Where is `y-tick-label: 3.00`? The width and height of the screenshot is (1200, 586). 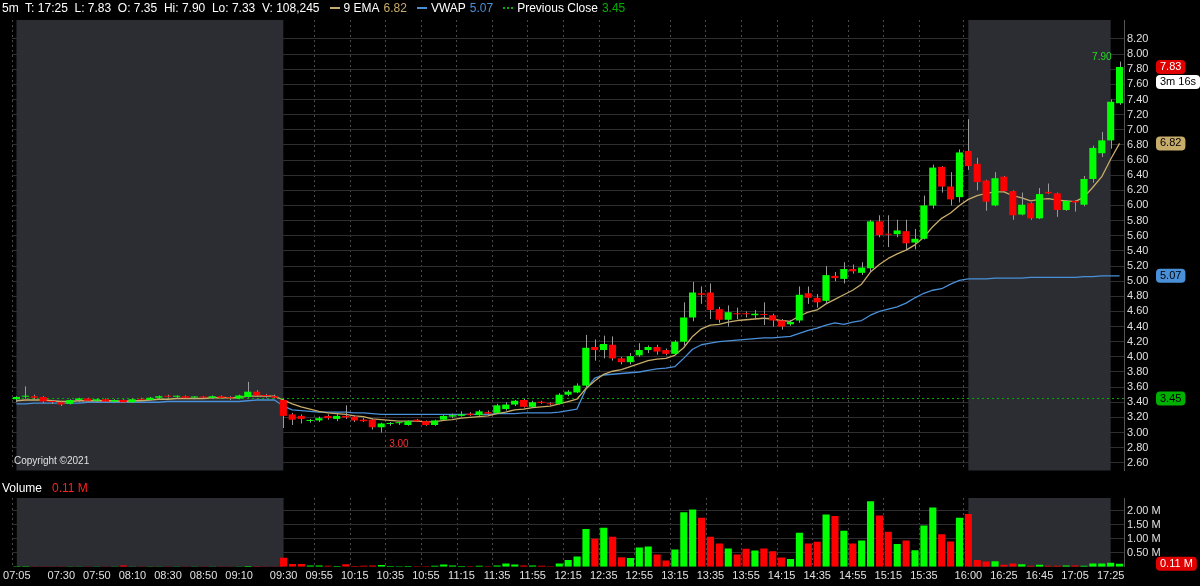 y-tick-label: 3.00 is located at coordinates (1138, 431).